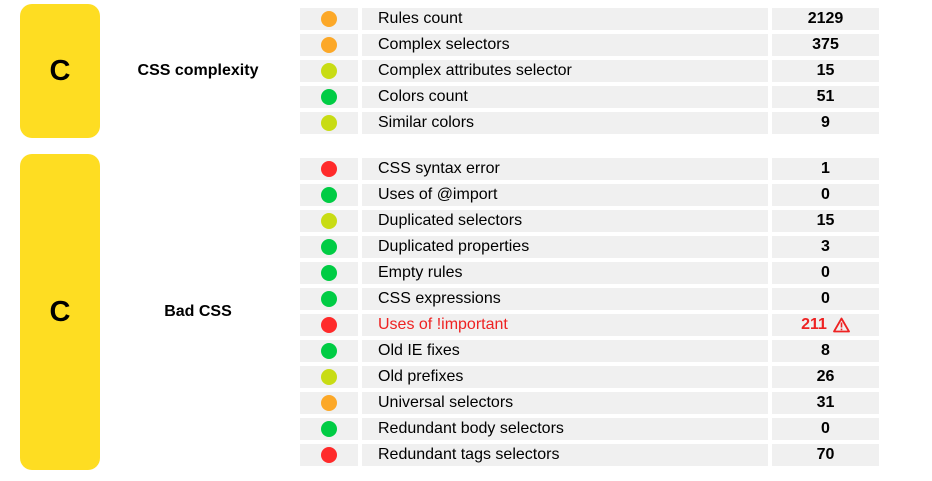 The image size is (932, 481). What do you see at coordinates (565, 299) in the screenshot?
I see `metric-label: CSS expressions` at bounding box center [565, 299].